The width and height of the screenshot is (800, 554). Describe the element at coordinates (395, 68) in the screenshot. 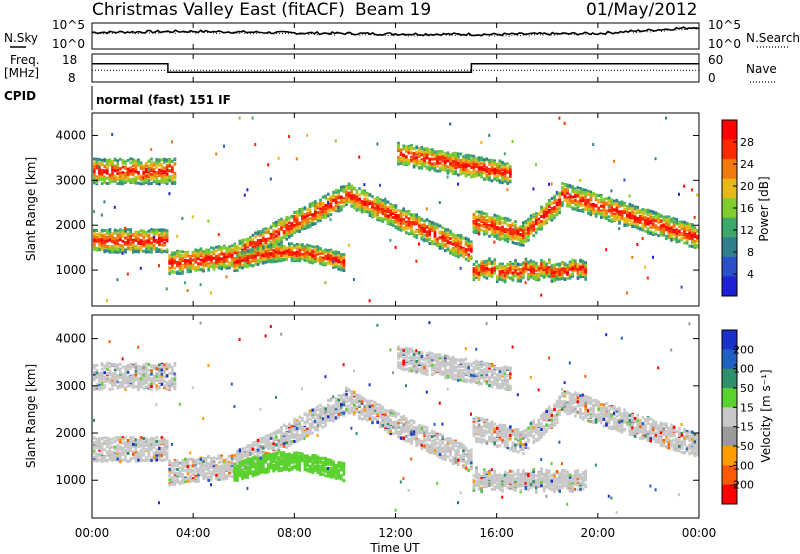

I see `freq-line` at that location.